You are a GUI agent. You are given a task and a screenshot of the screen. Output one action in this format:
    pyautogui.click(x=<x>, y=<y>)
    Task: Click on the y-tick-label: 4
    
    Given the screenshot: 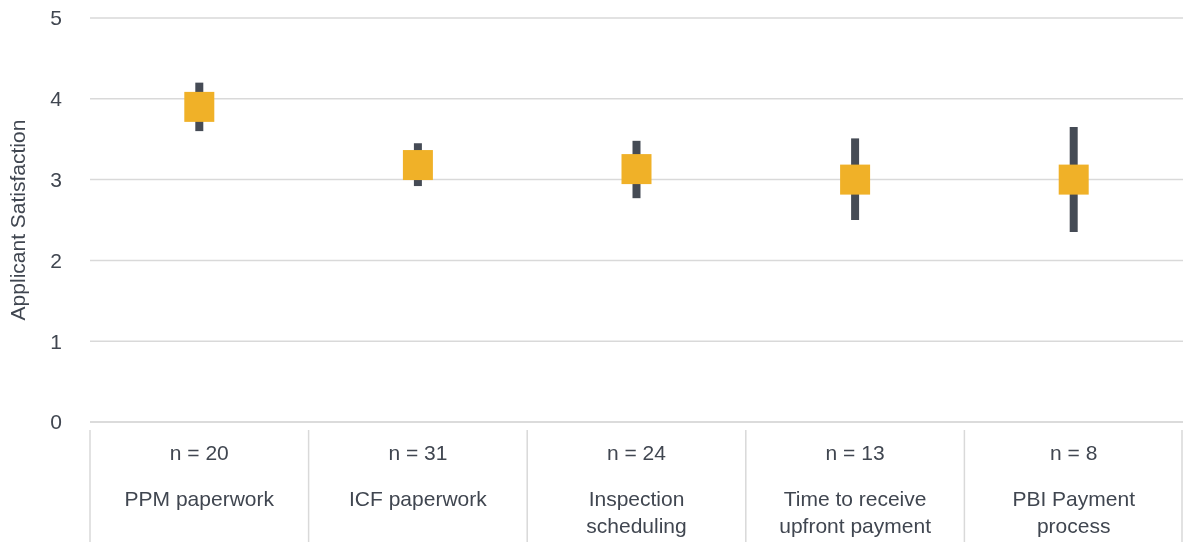 What is the action you would take?
    pyautogui.click(x=56, y=99)
    